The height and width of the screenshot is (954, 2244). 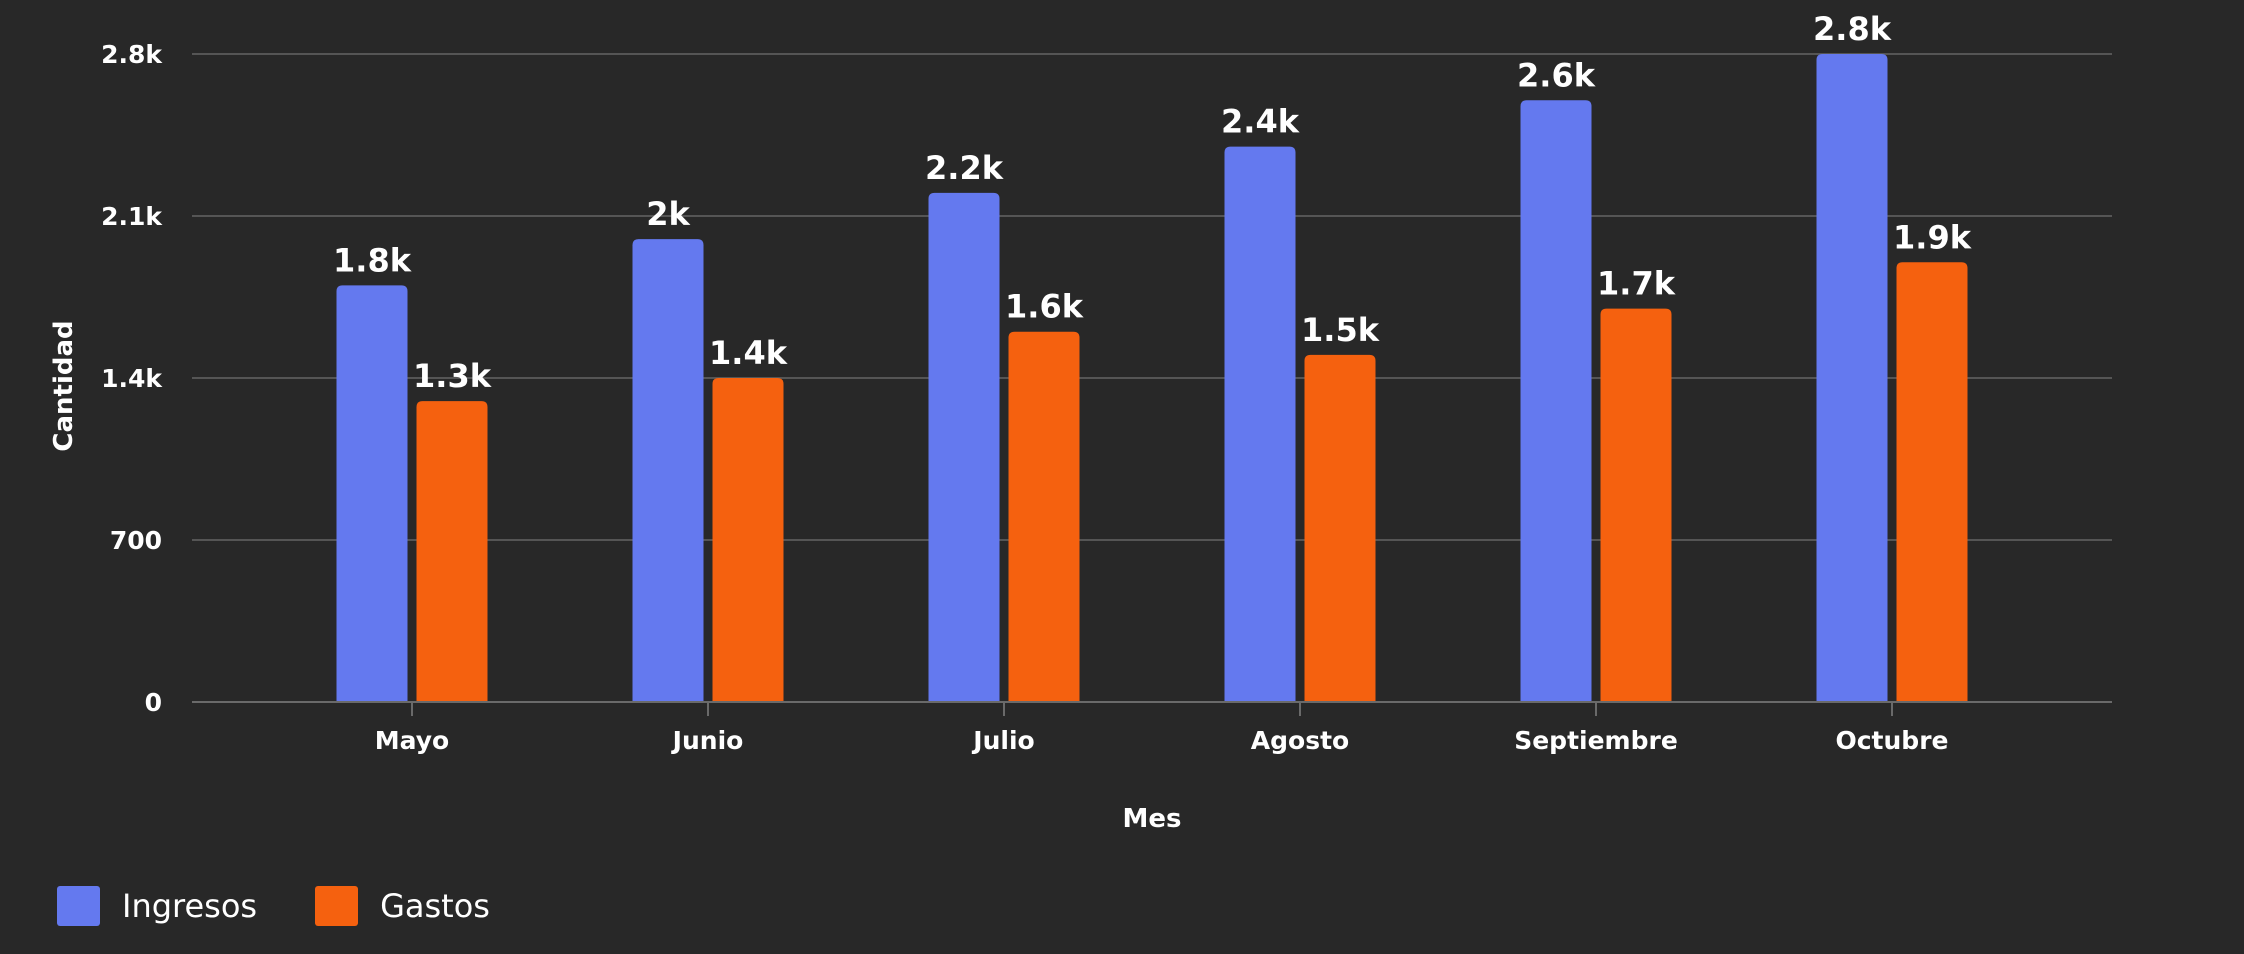 I want to click on data-label-ingresos: 2.2k, so click(x=964, y=168).